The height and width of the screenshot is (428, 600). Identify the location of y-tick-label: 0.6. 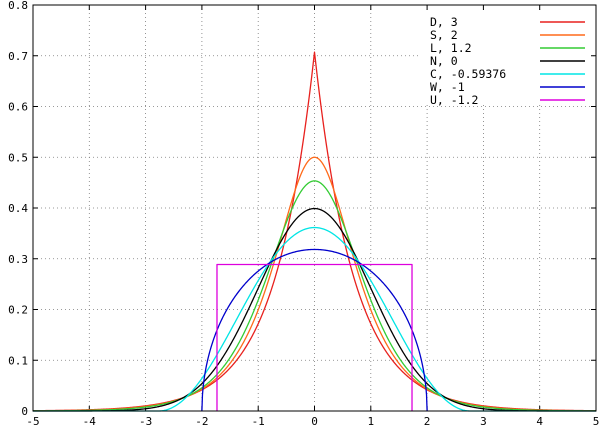
(18, 107).